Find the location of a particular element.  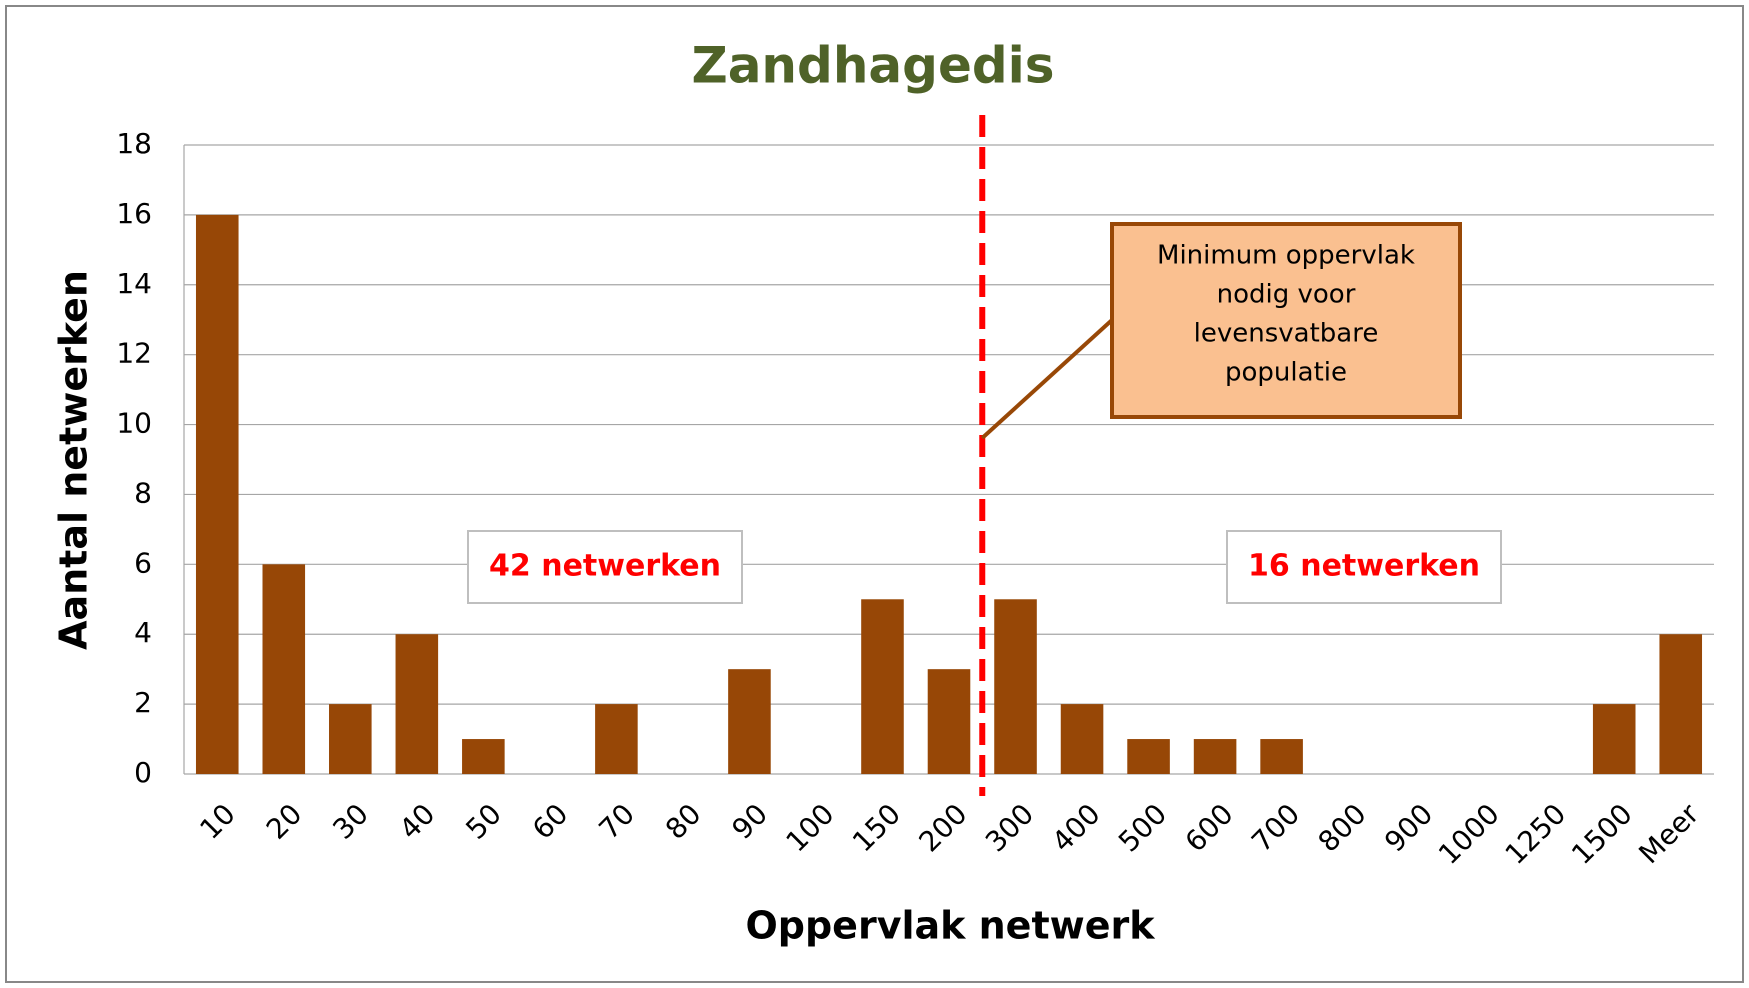

y-axis-label: Aantal netwerken is located at coordinates (74, 460).